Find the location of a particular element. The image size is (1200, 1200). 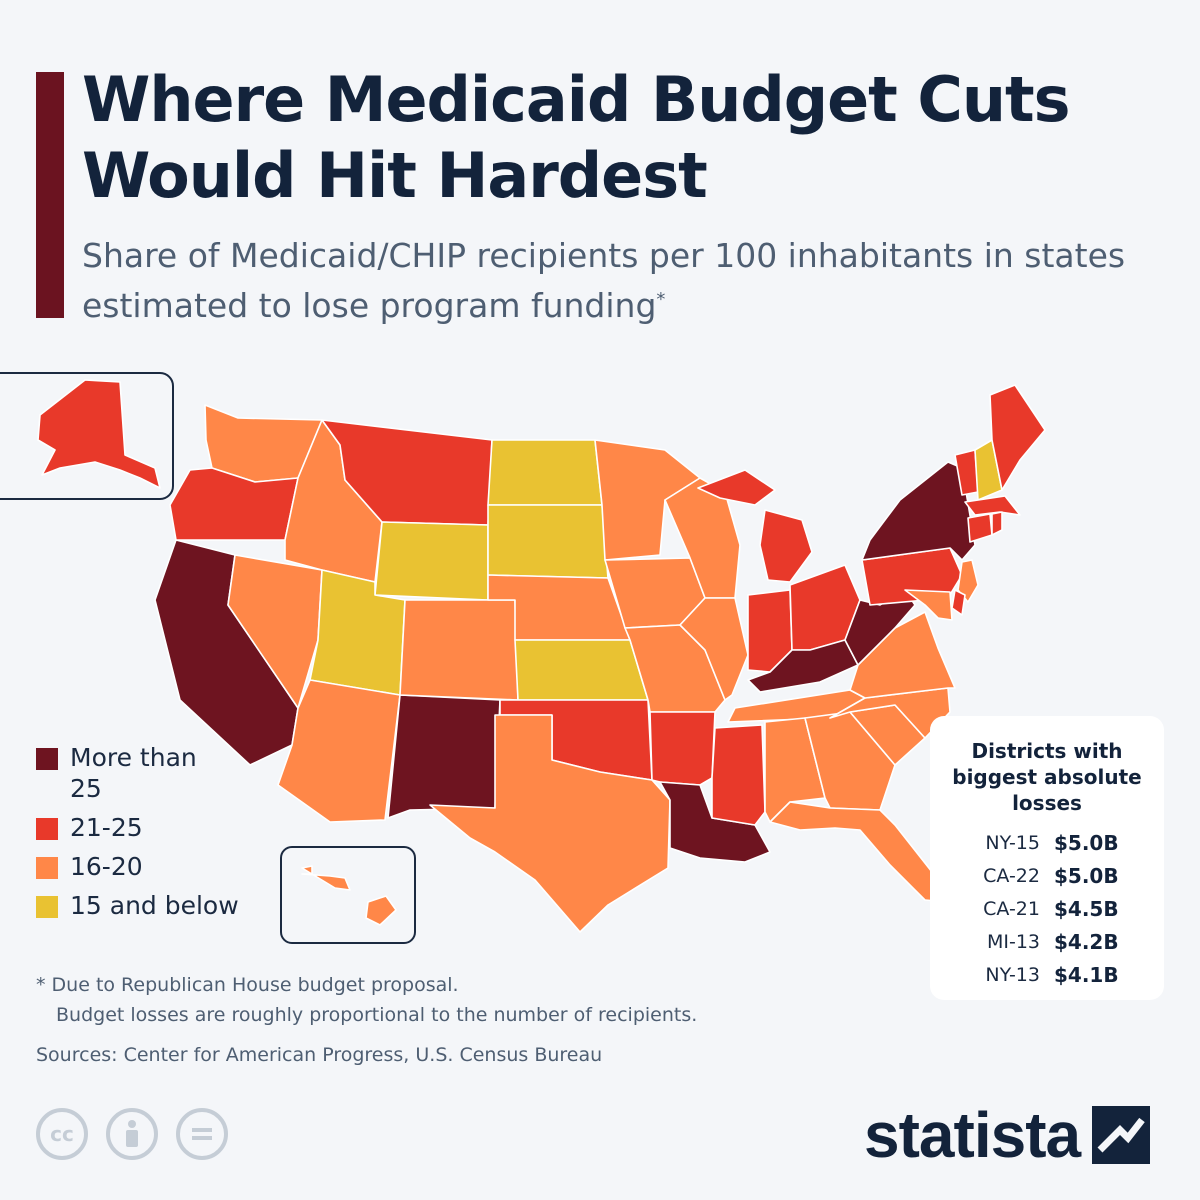

state-RI is located at coordinates (997, 523).